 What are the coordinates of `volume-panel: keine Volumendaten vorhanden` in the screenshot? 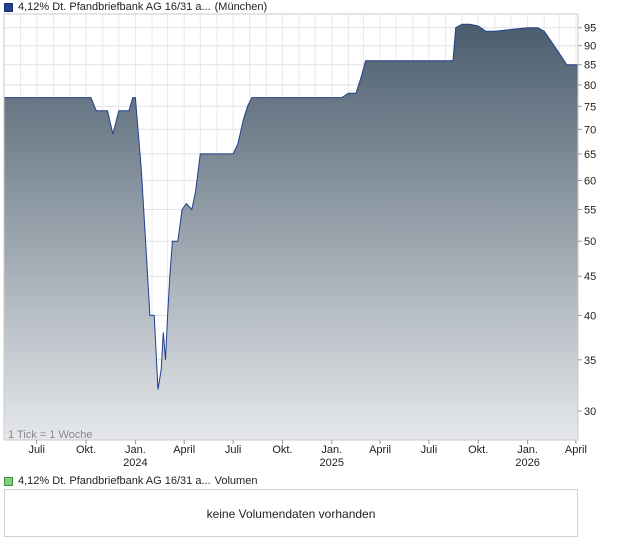 It's located at (291, 513).